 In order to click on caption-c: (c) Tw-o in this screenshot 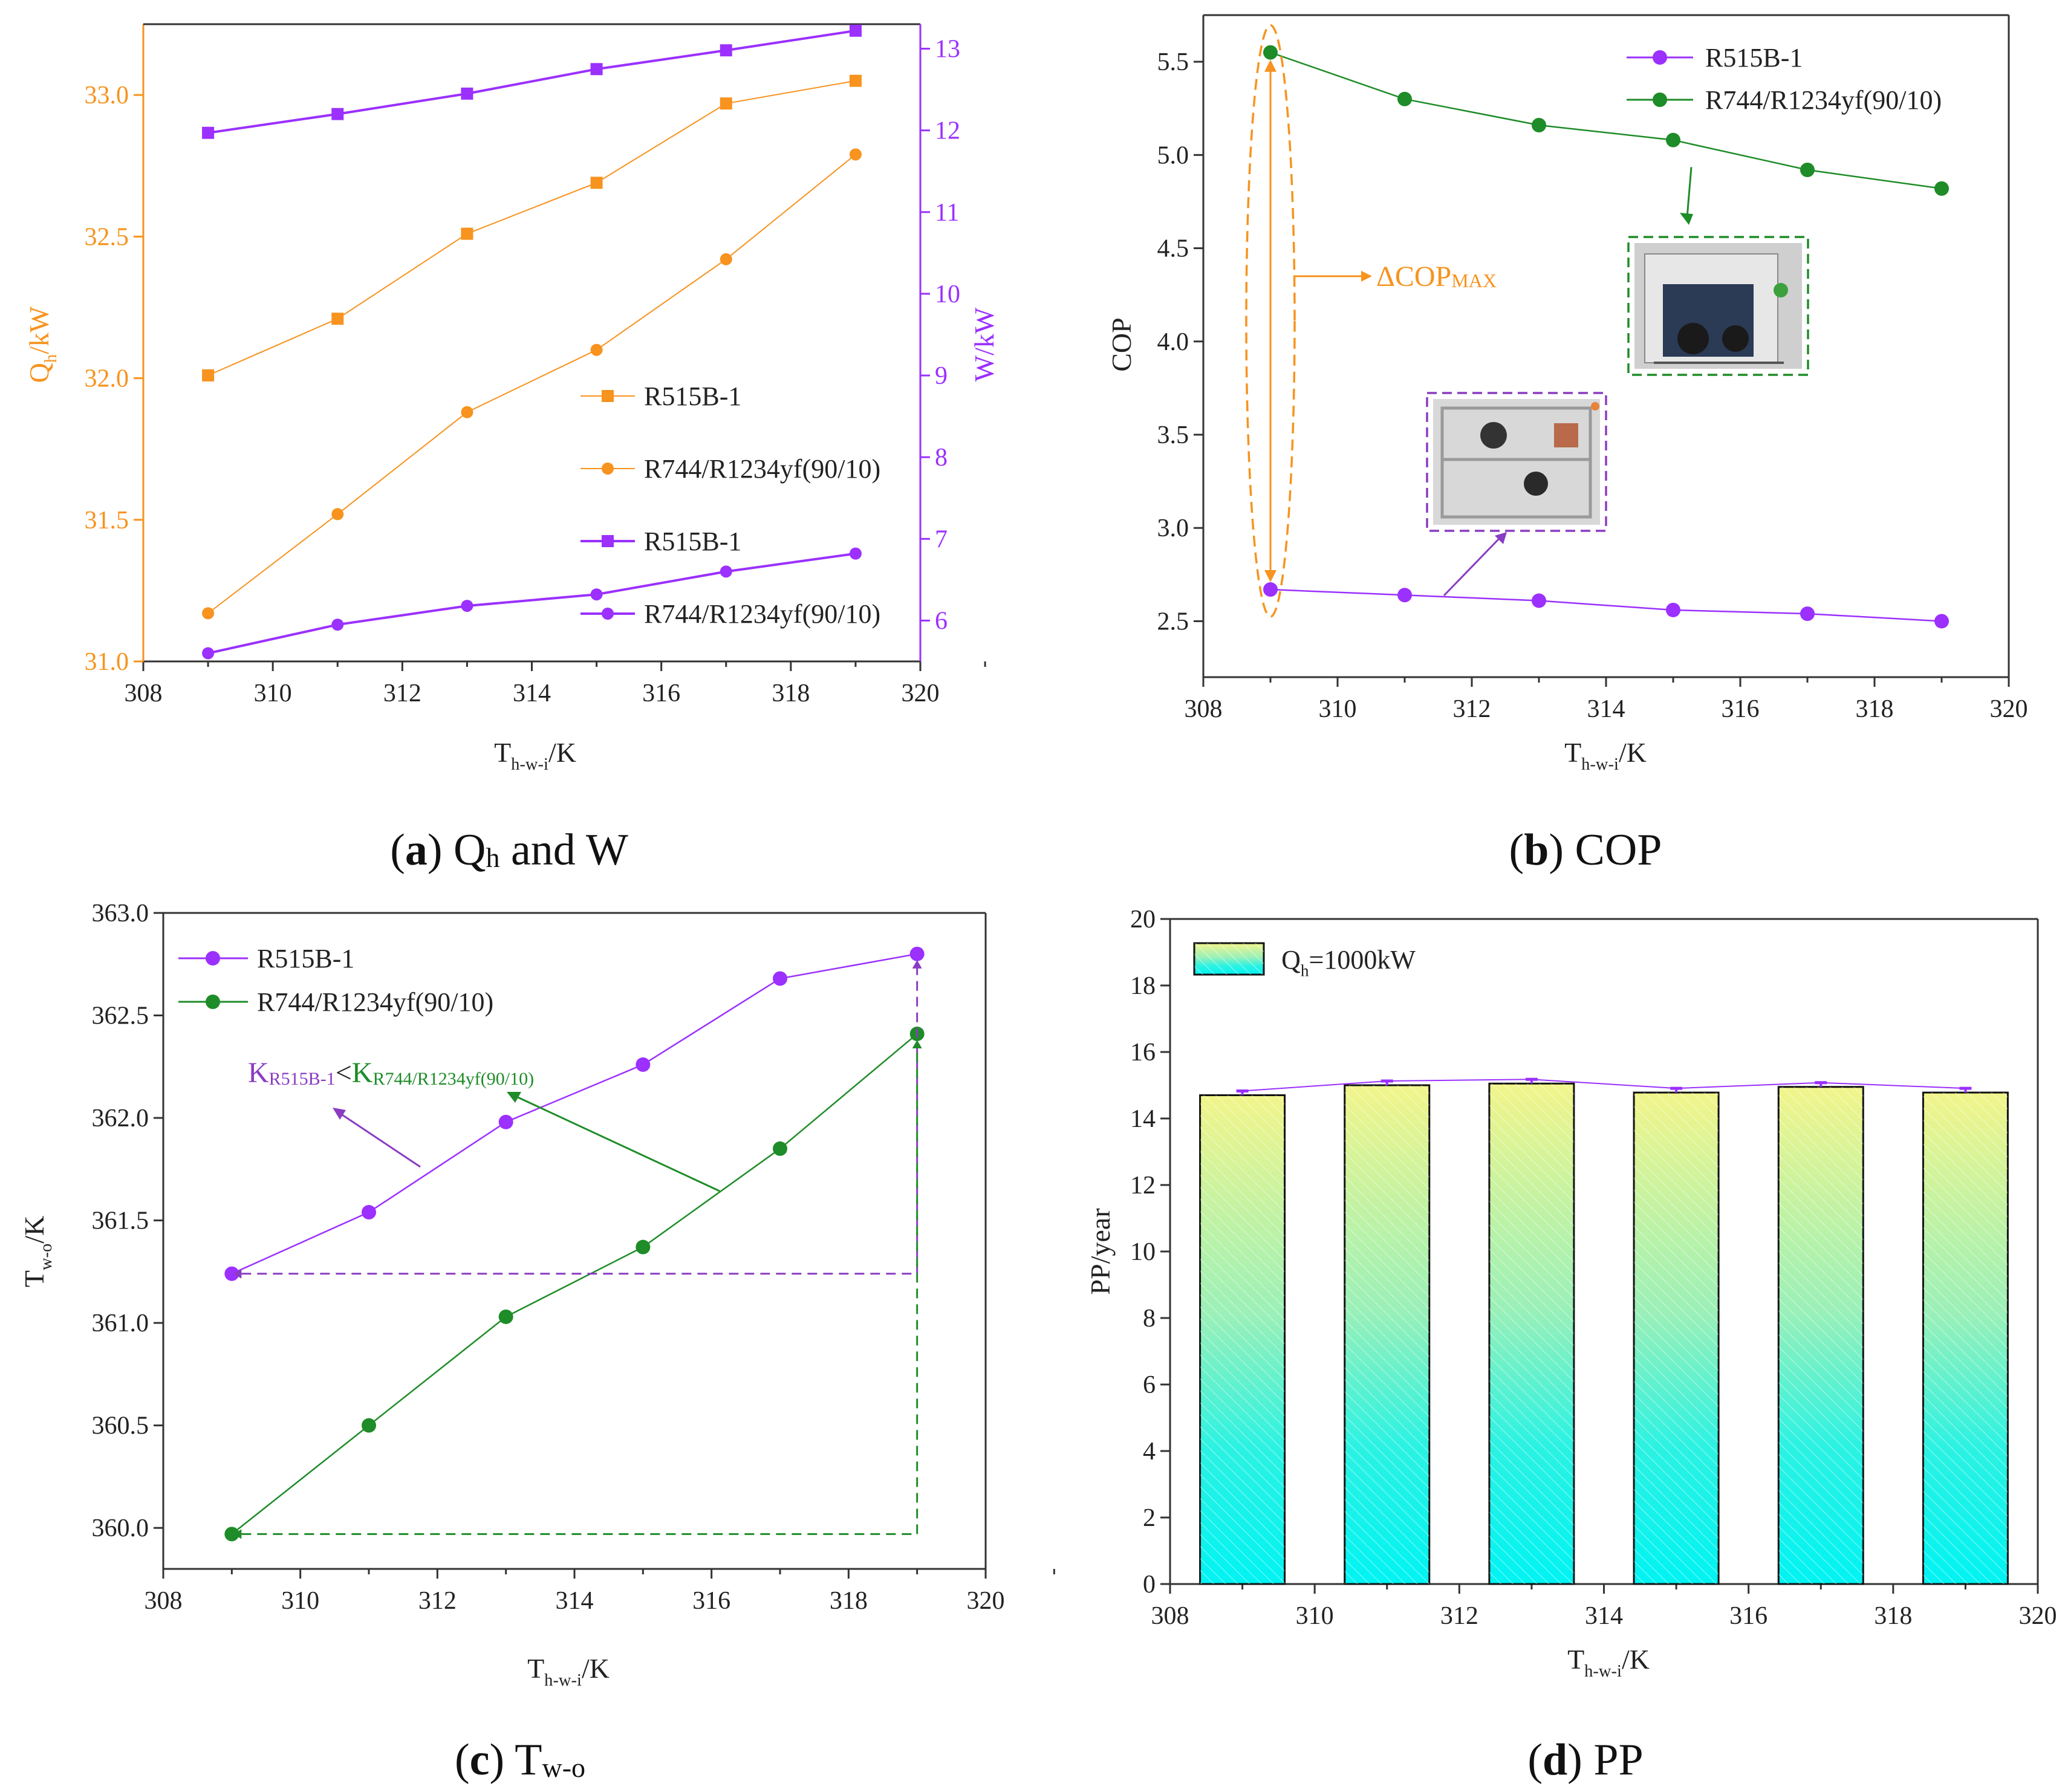, I will do `click(520, 1760)`.